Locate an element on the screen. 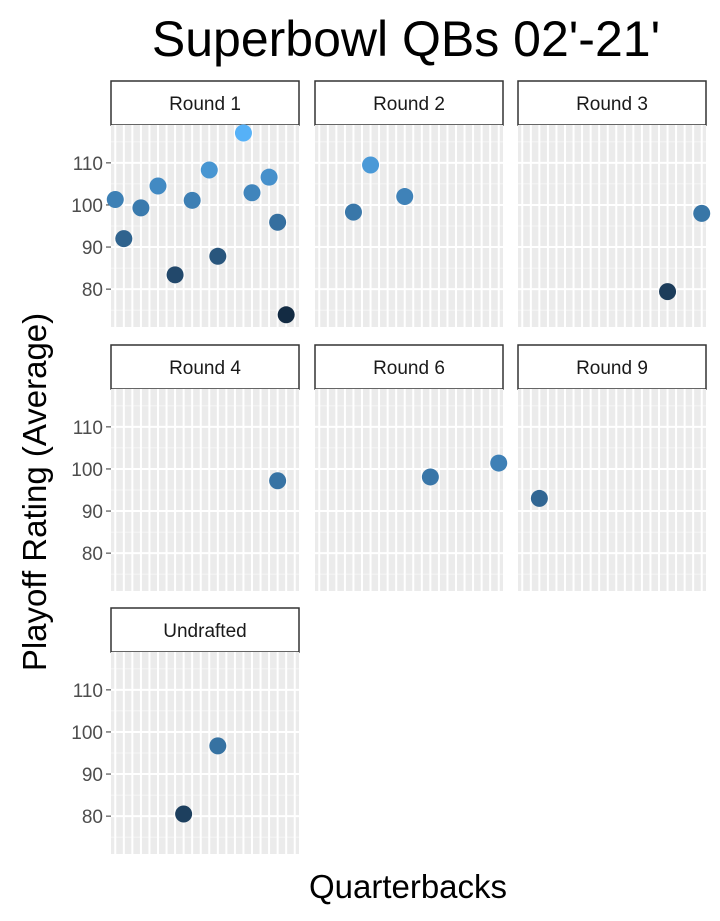  strip-label: Round 4 is located at coordinates (205, 368).